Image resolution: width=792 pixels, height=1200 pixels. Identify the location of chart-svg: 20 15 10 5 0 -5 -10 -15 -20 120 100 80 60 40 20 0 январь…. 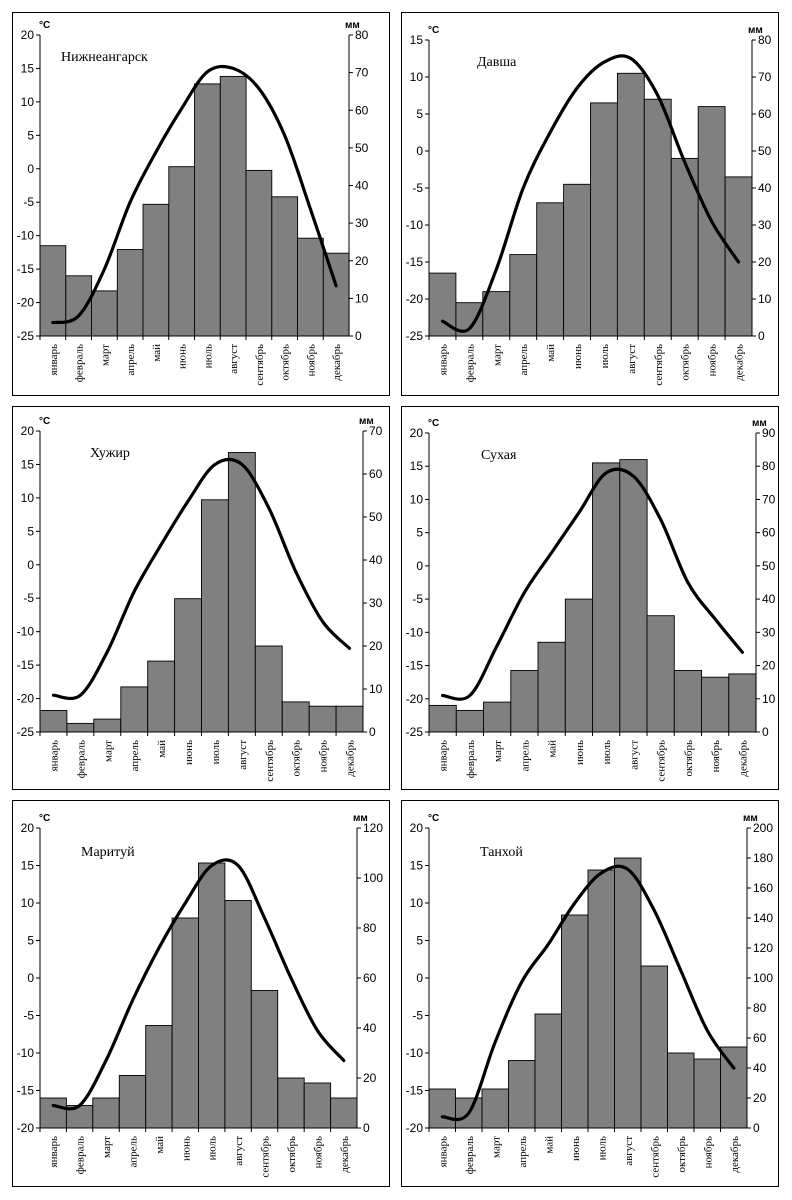
(200, 995).